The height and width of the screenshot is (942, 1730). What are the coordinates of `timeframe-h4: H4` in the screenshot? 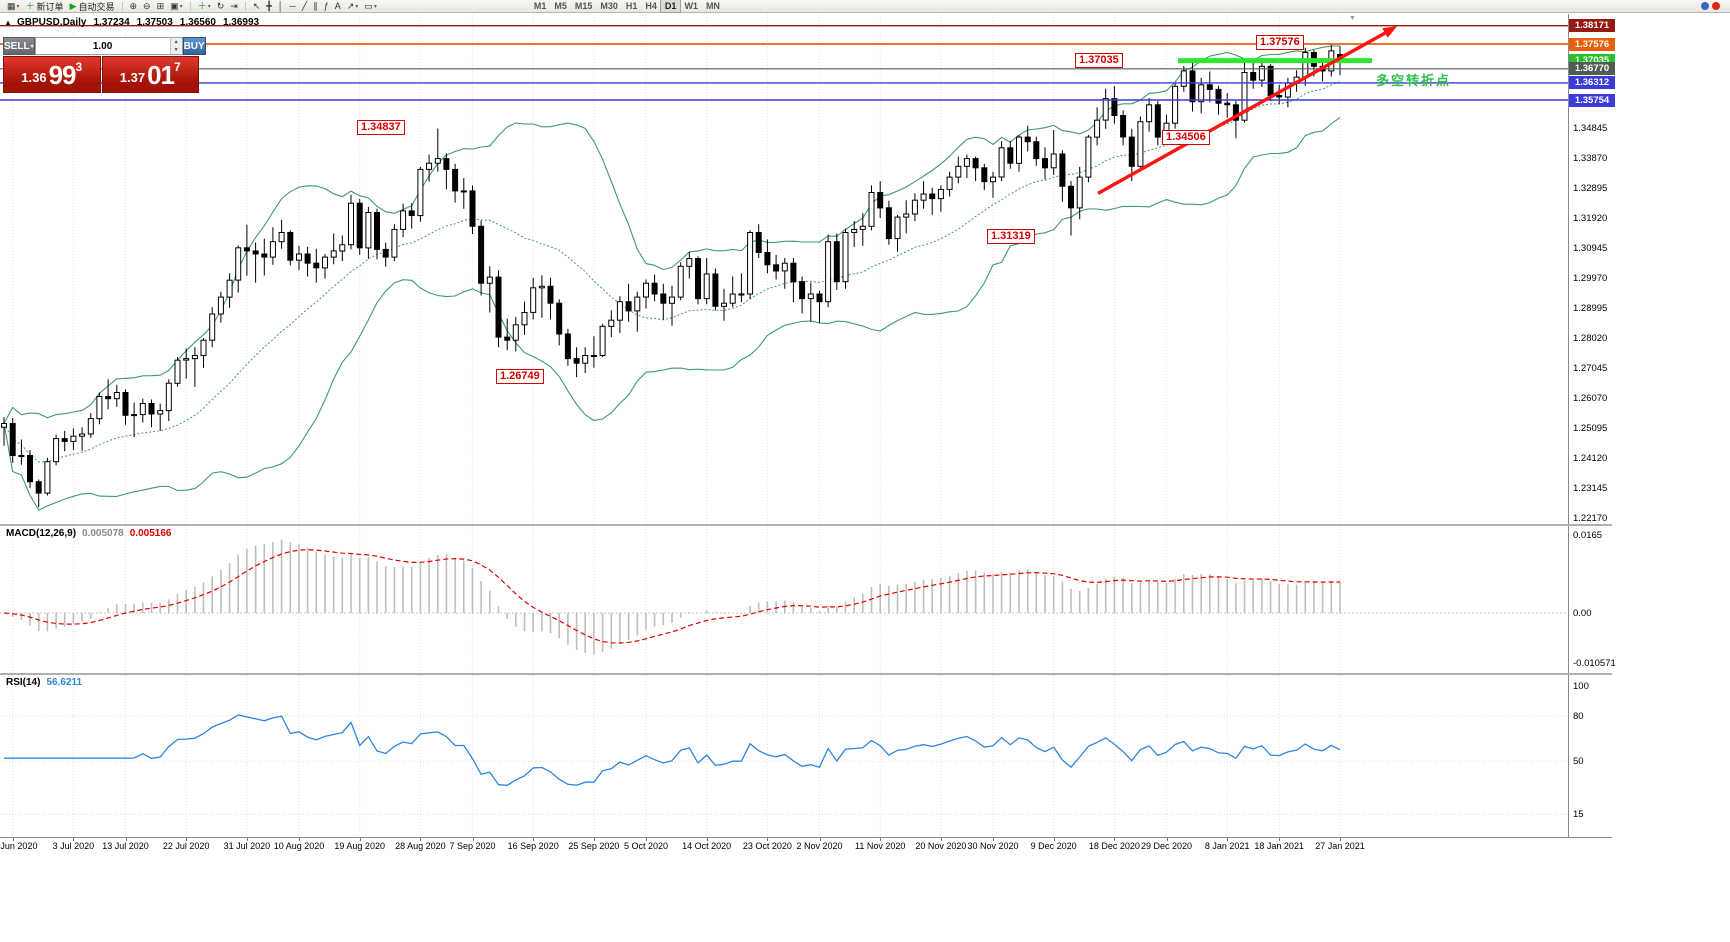 It's located at (651, 6).